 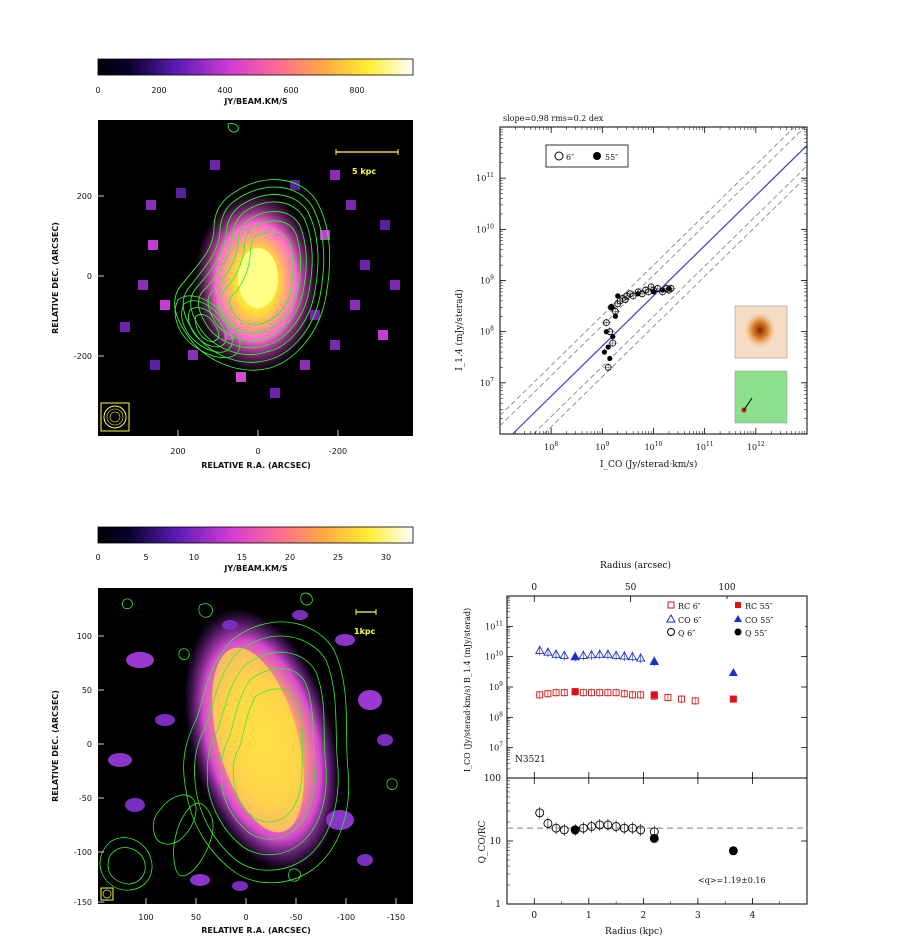 I want to click on legend-label: Q 55″, so click(x=756, y=633).